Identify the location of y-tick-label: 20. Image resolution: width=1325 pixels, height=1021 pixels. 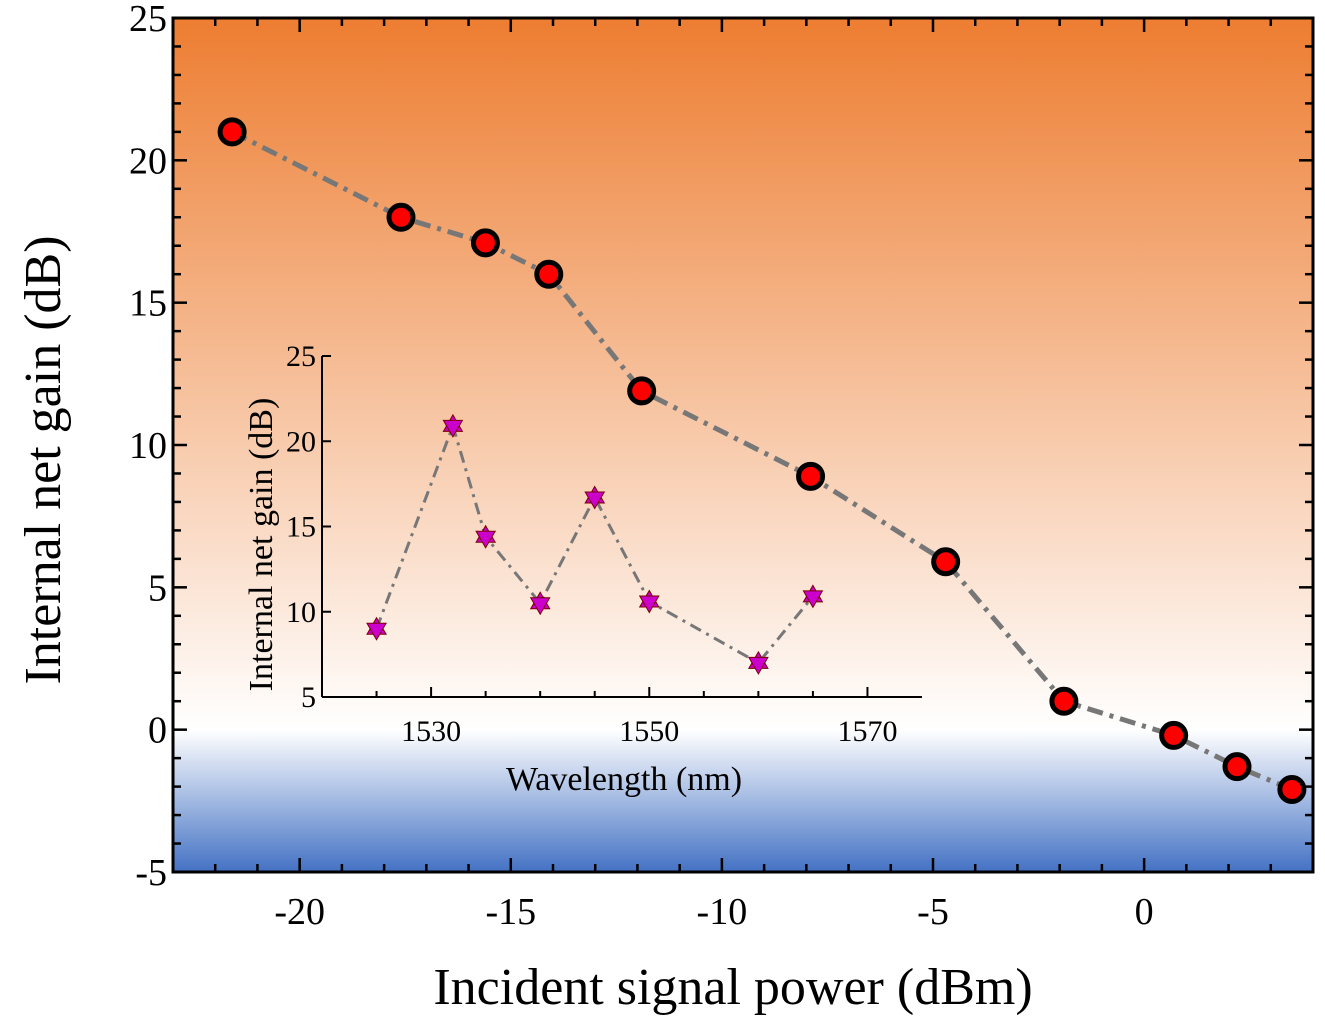
(148, 161).